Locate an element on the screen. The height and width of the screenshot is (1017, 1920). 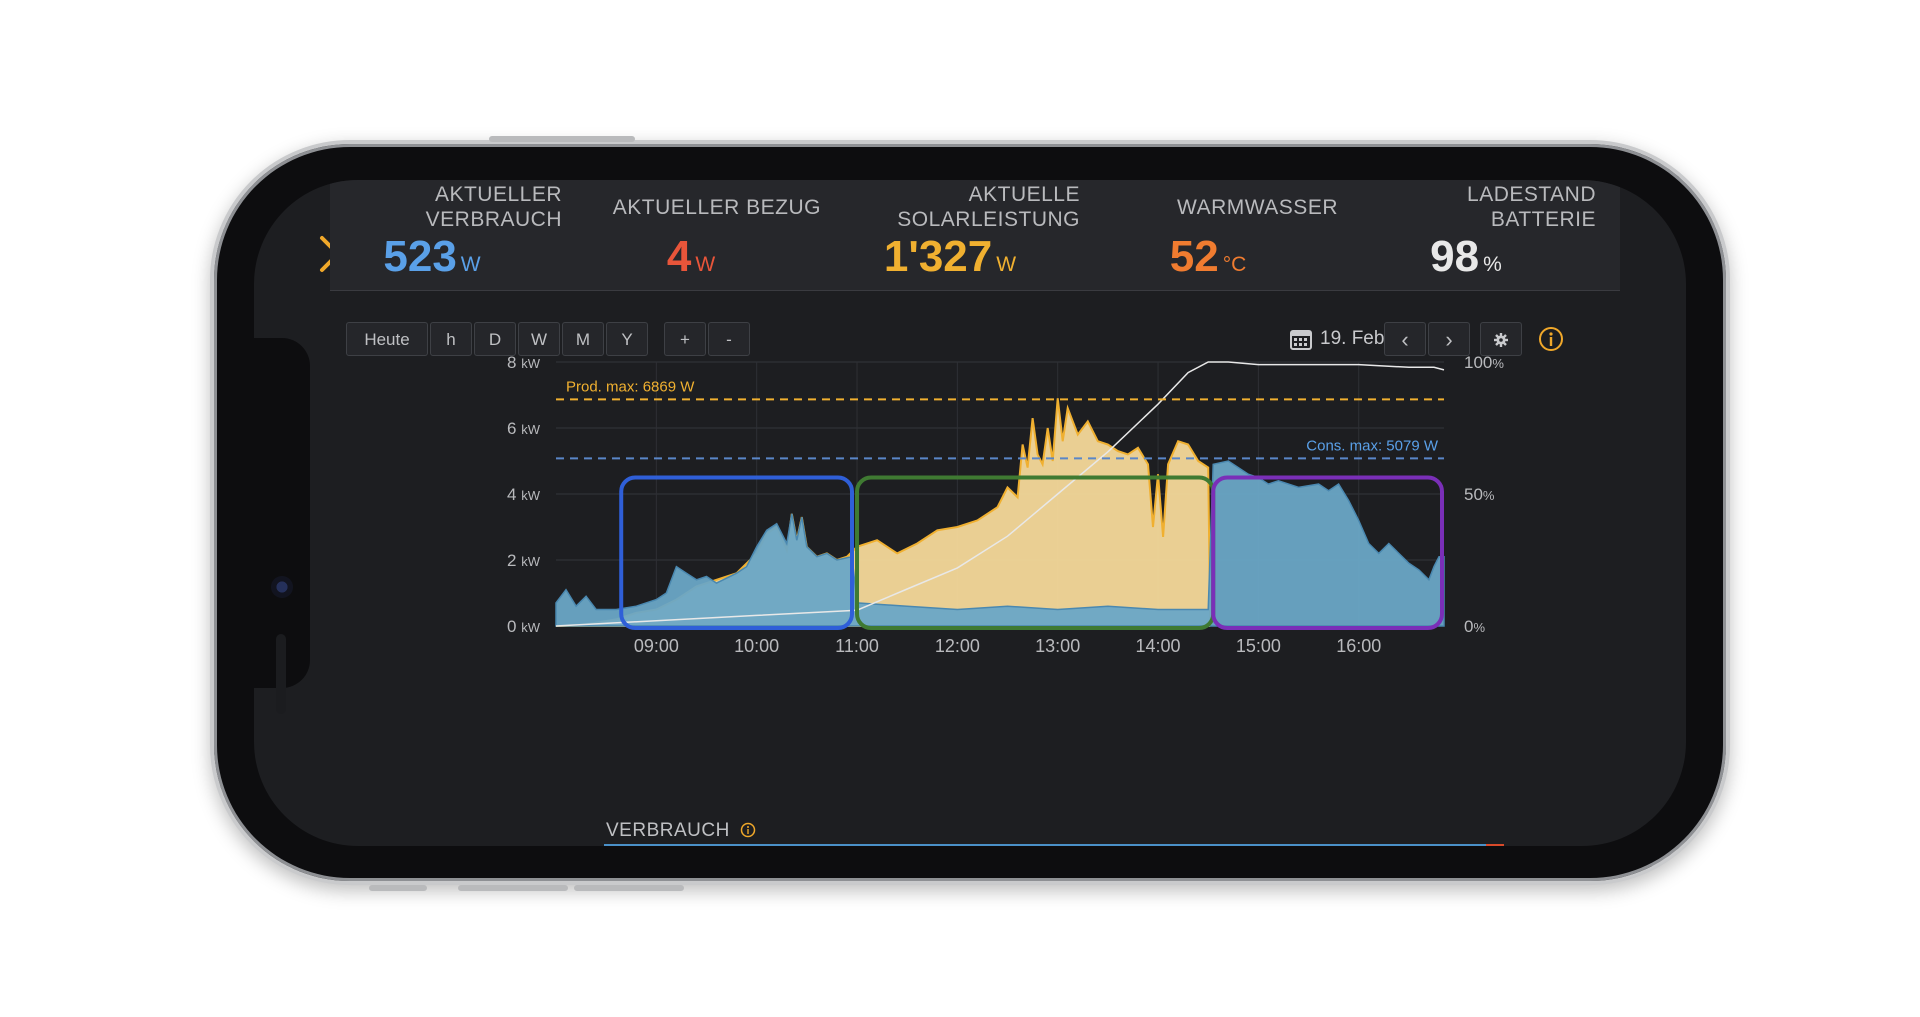
consumption-outline is located at coordinates (1000, 543).